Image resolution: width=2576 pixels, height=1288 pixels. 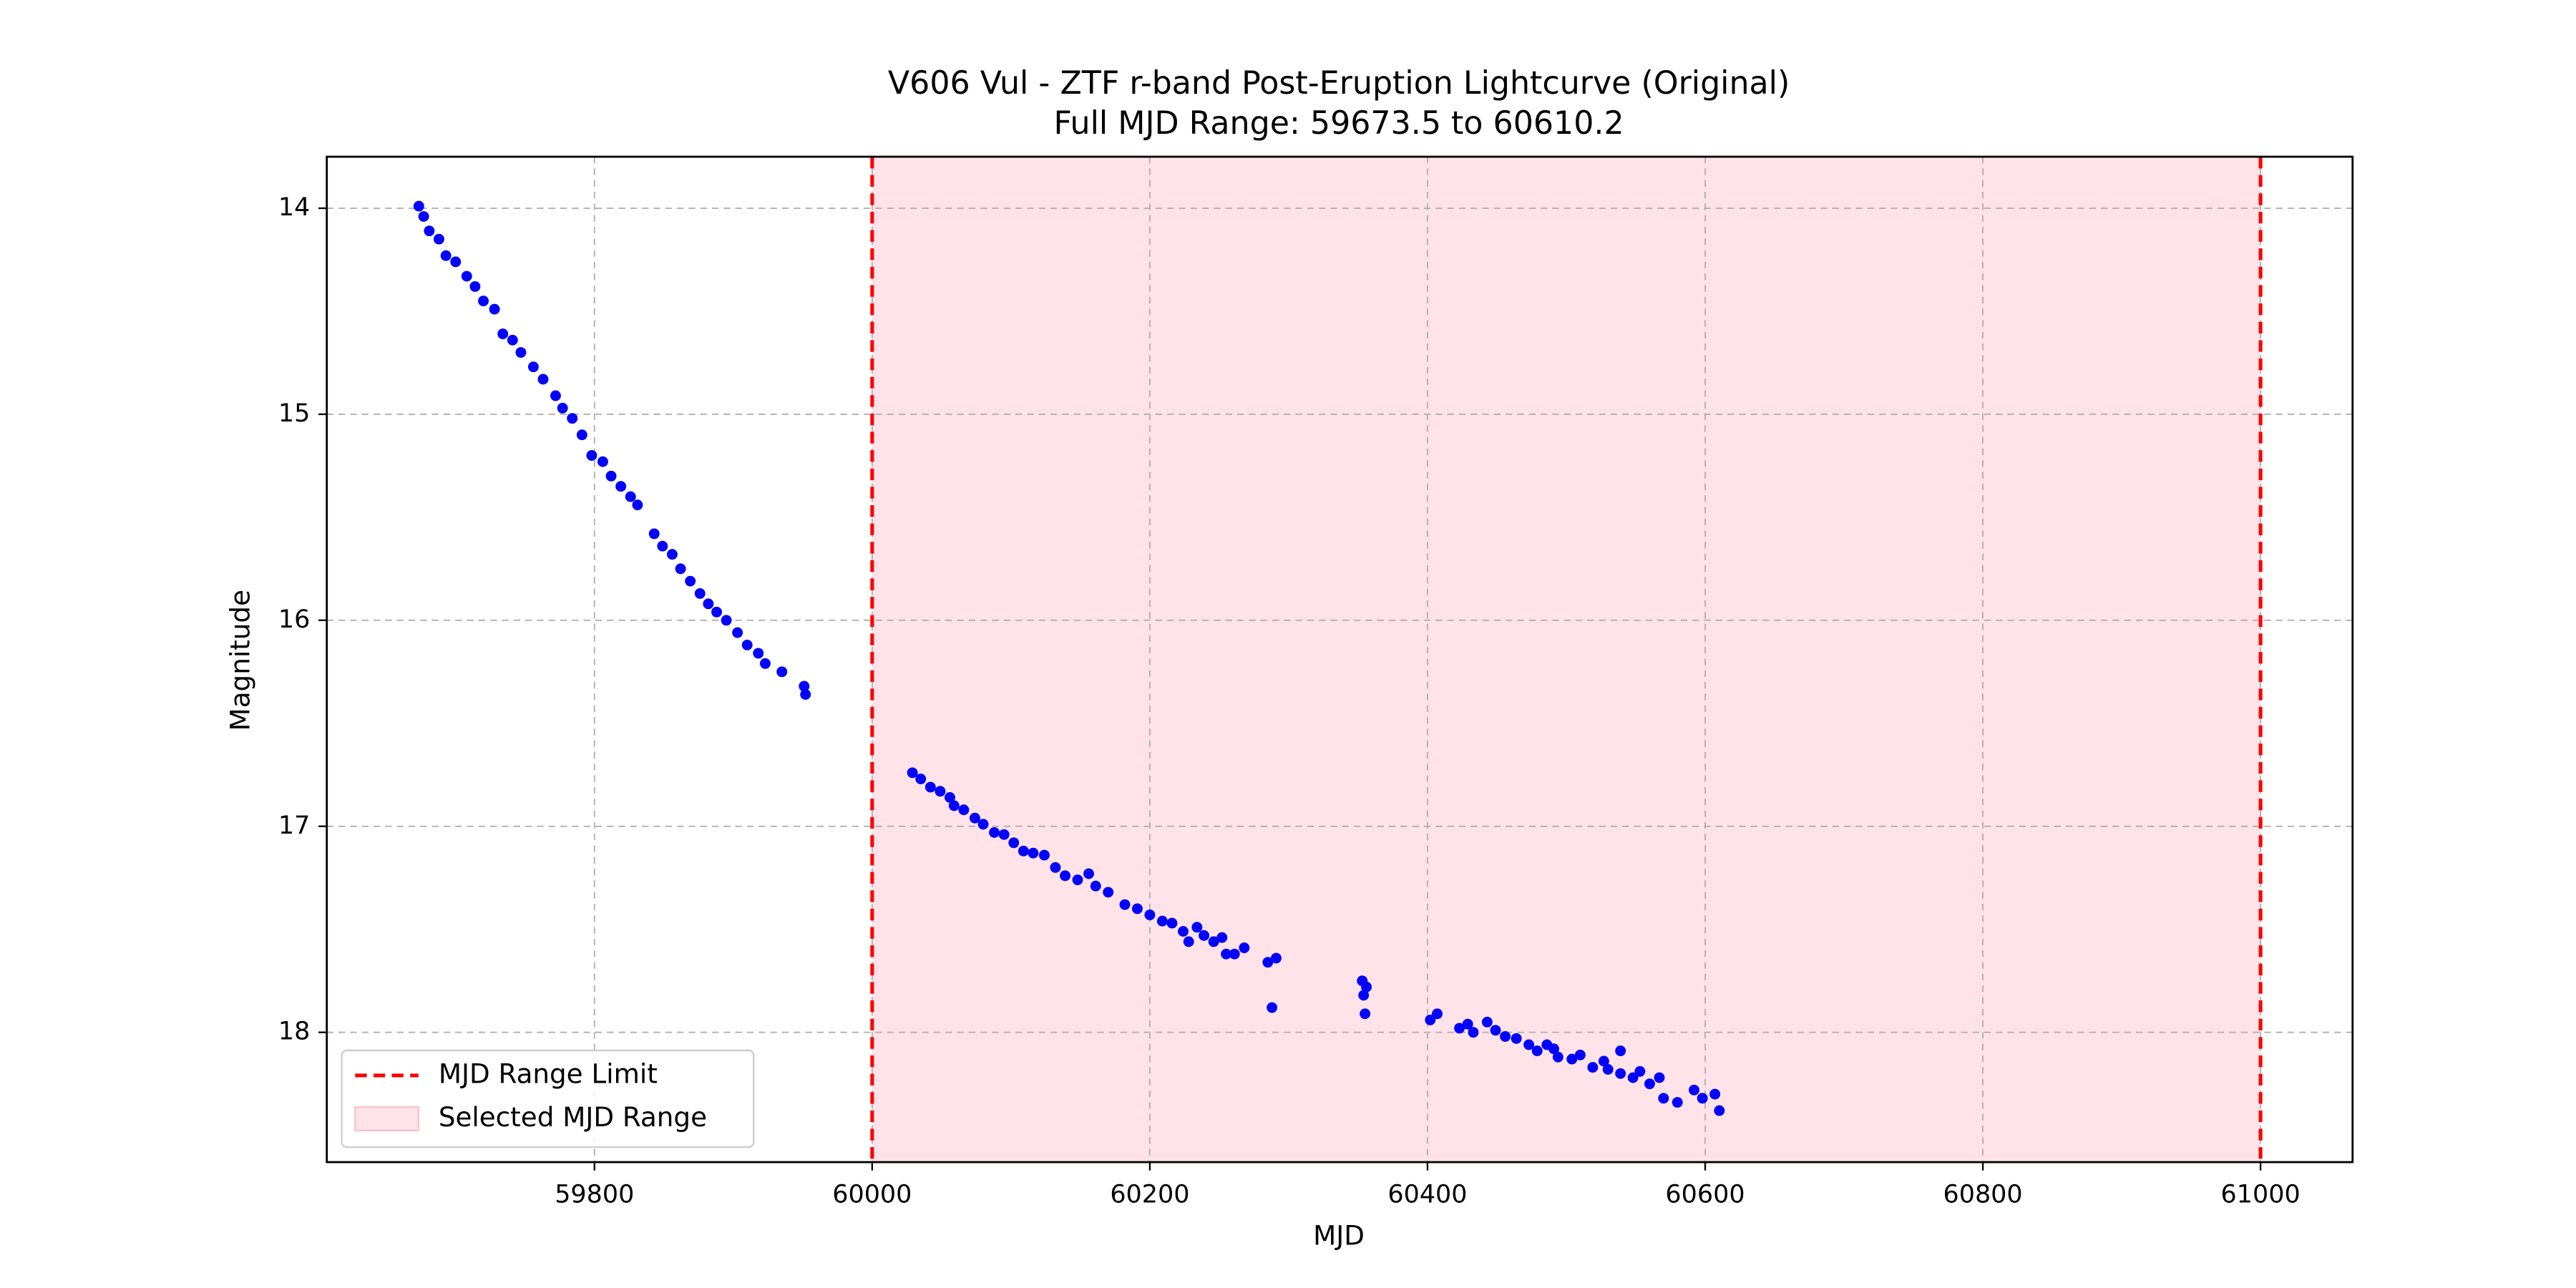 I want to click on x-tick-label: 60800, so click(x=1982, y=1195).